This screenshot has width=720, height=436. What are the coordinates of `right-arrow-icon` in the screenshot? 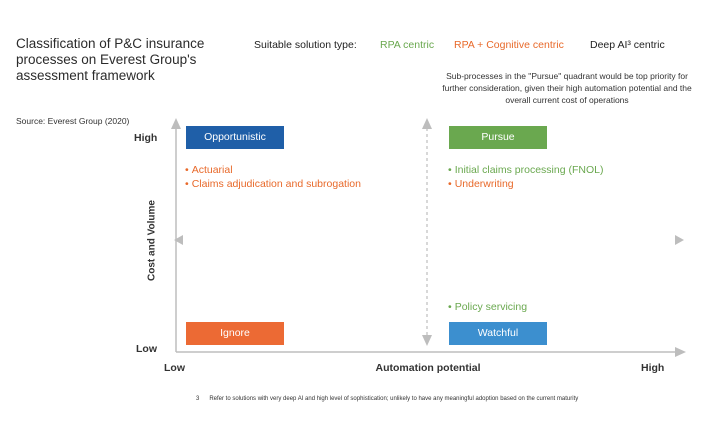 It's located at (679, 240).